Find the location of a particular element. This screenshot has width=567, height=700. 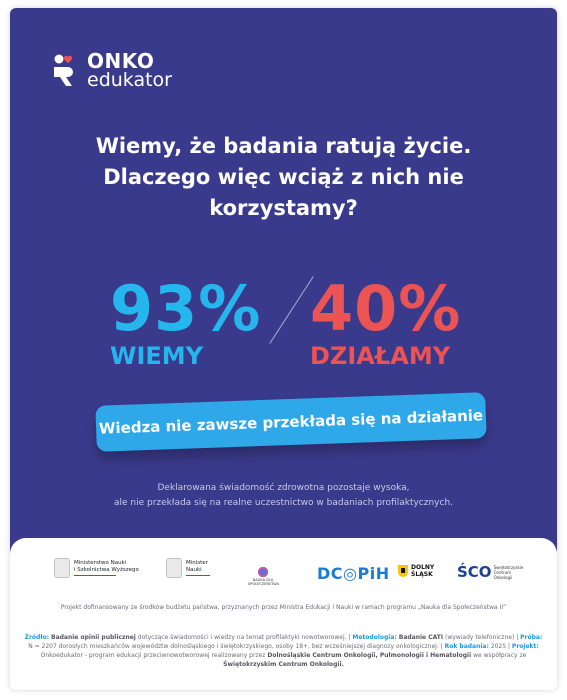

headline-line-1: Wiemy, że badania ratują życie. is located at coordinates (283, 146).